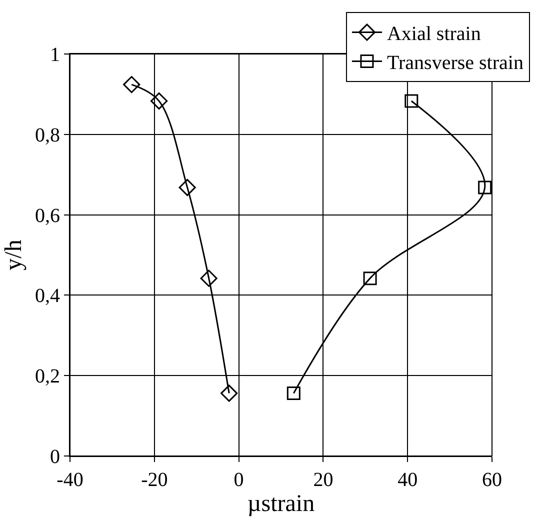  I want to click on y-tick-label: 0,8, so click(47, 135).